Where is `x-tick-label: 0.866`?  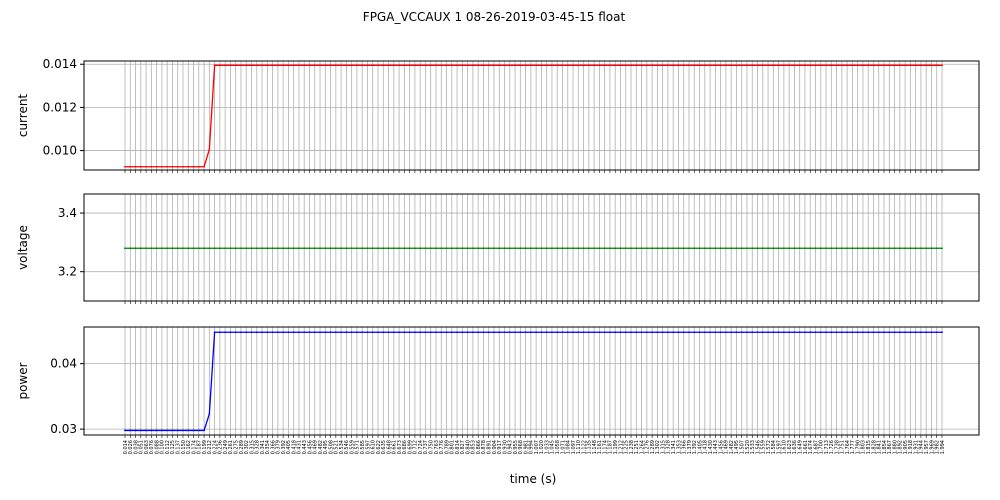 x-tick-label: 0.866 is located at coordinates (479, 447).